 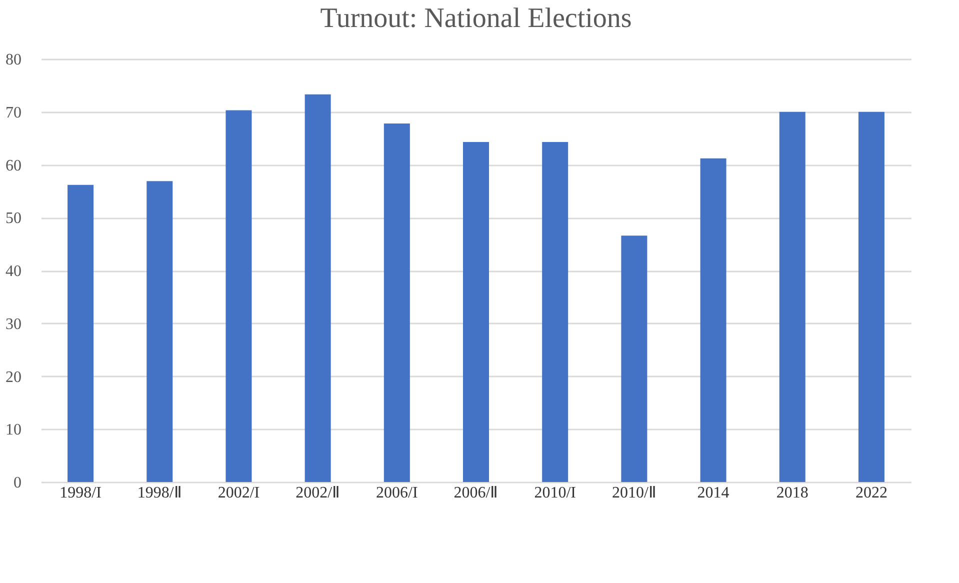 What do you see at coordinates (792, 493) in the screenshot?
I see `x-tick-label: 2018` at bounding box center [792, 493].